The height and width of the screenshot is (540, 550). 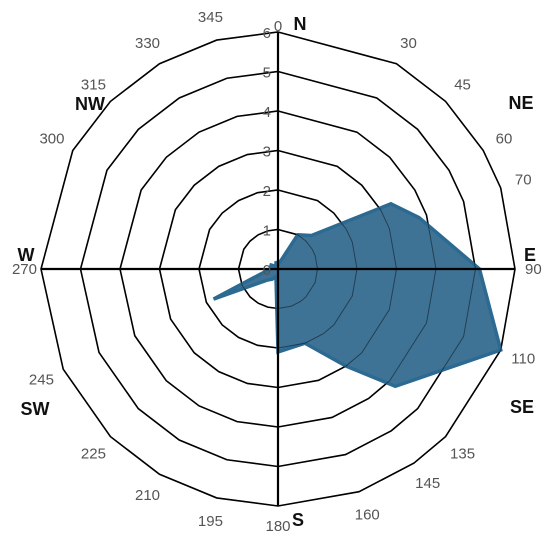 I want to click on radial-tick-label: 2, so click(x=267, y=191).